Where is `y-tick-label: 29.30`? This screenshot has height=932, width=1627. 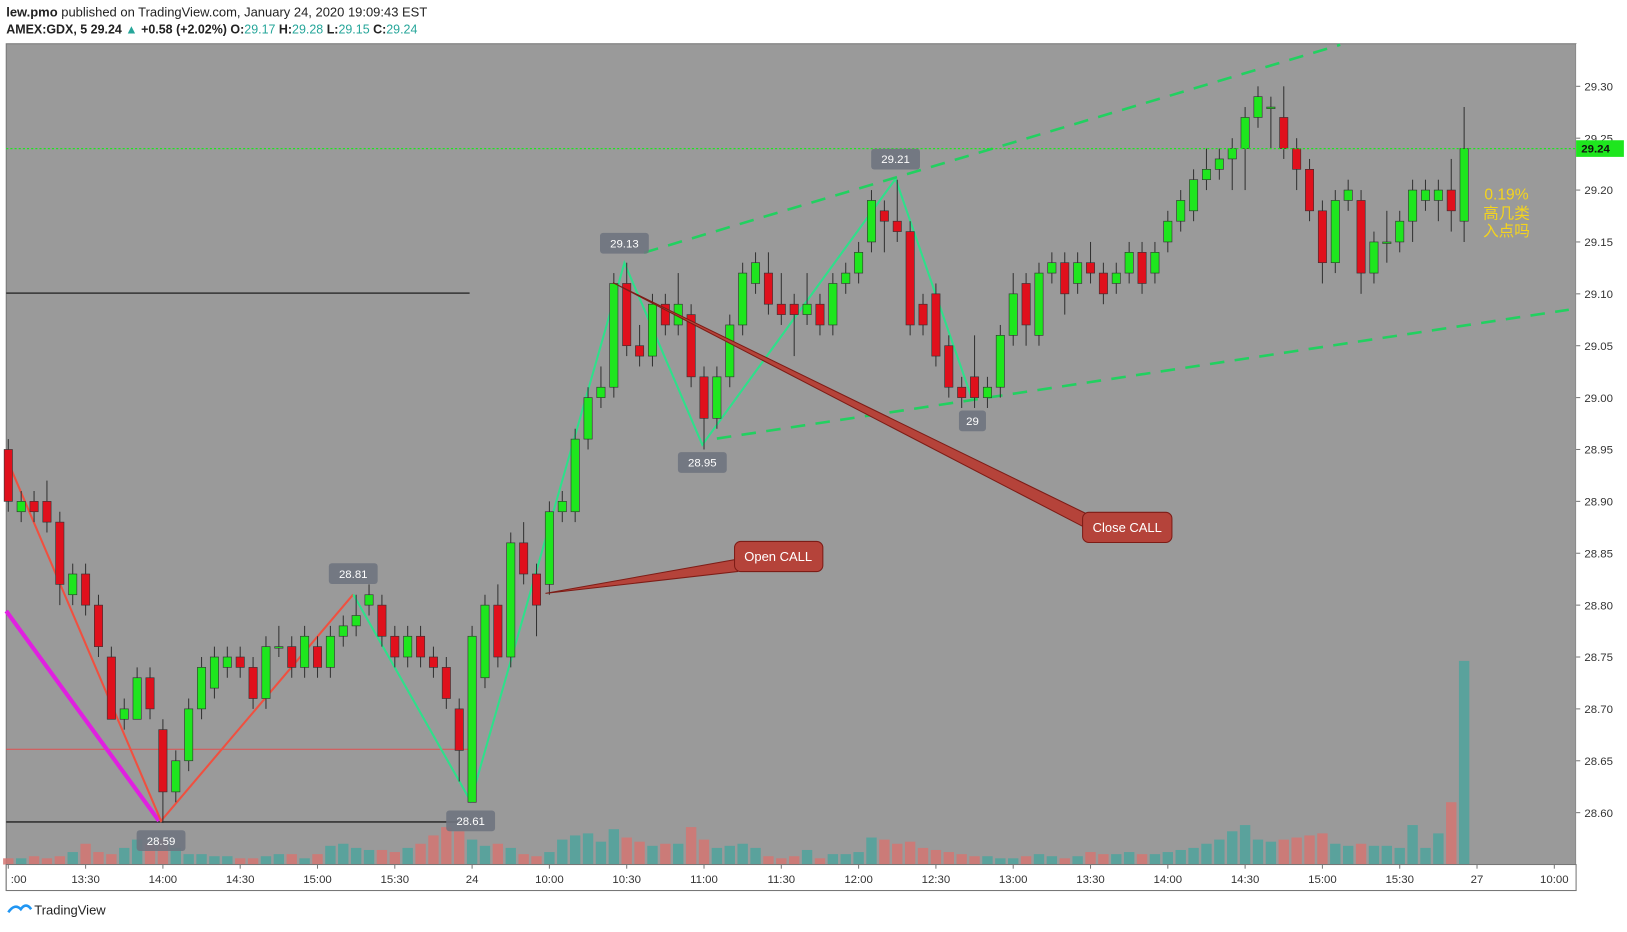 y-tick-label: 29.30 is located at coordinates (1598, 87).